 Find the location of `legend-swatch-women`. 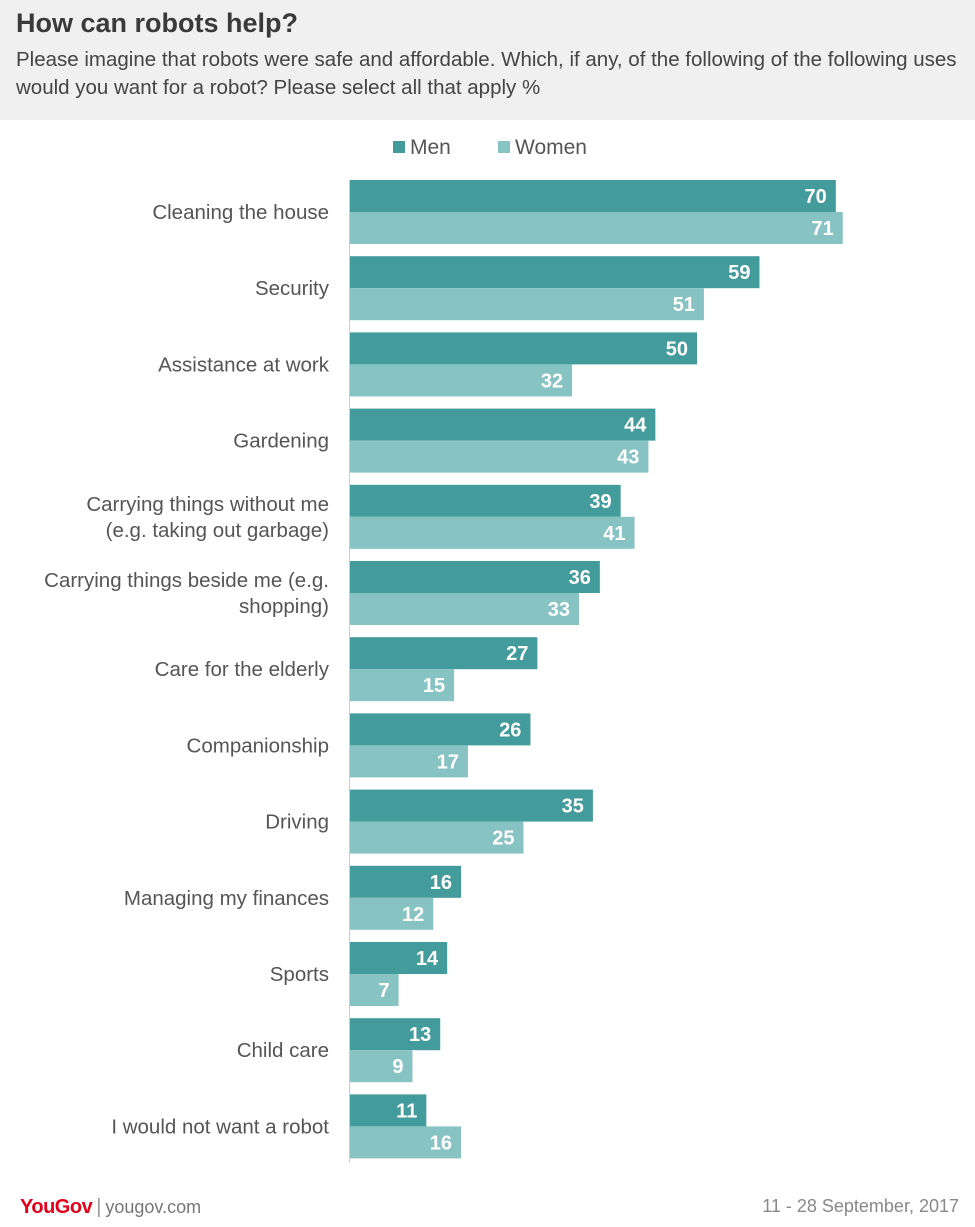

legend-swatch-women is located at coordinates (504, 147).